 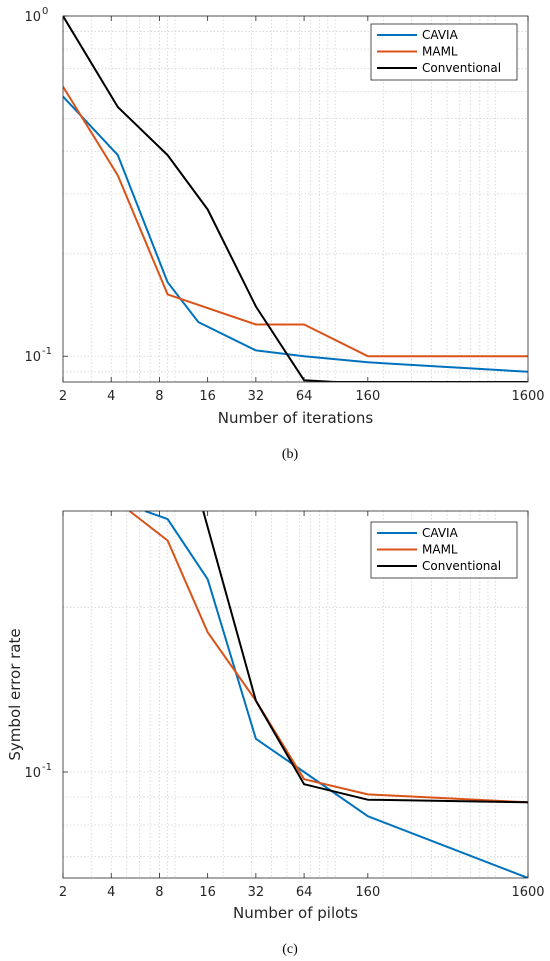 What do you see at coordinates (290, 949) in the screenshot?
I see `figure-caption: (c)` at bounding box center [290, 949].